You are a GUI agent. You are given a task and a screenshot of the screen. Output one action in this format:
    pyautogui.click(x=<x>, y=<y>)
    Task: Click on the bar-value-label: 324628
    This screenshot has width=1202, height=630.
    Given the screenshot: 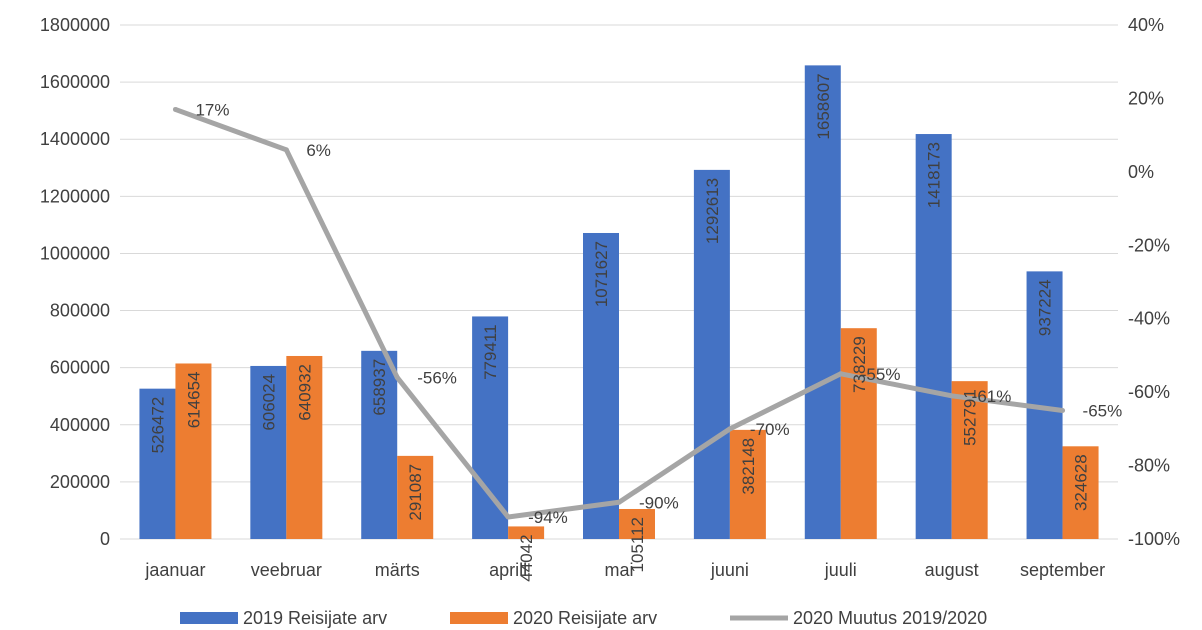 What is the action you would take?
    pyautogui.click(x=1081, y=482)
    